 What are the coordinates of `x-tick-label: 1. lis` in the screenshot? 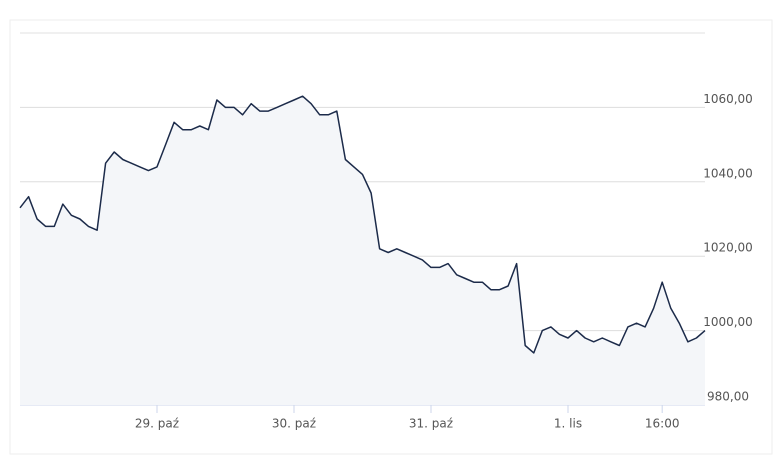 It's located at (568, 424).